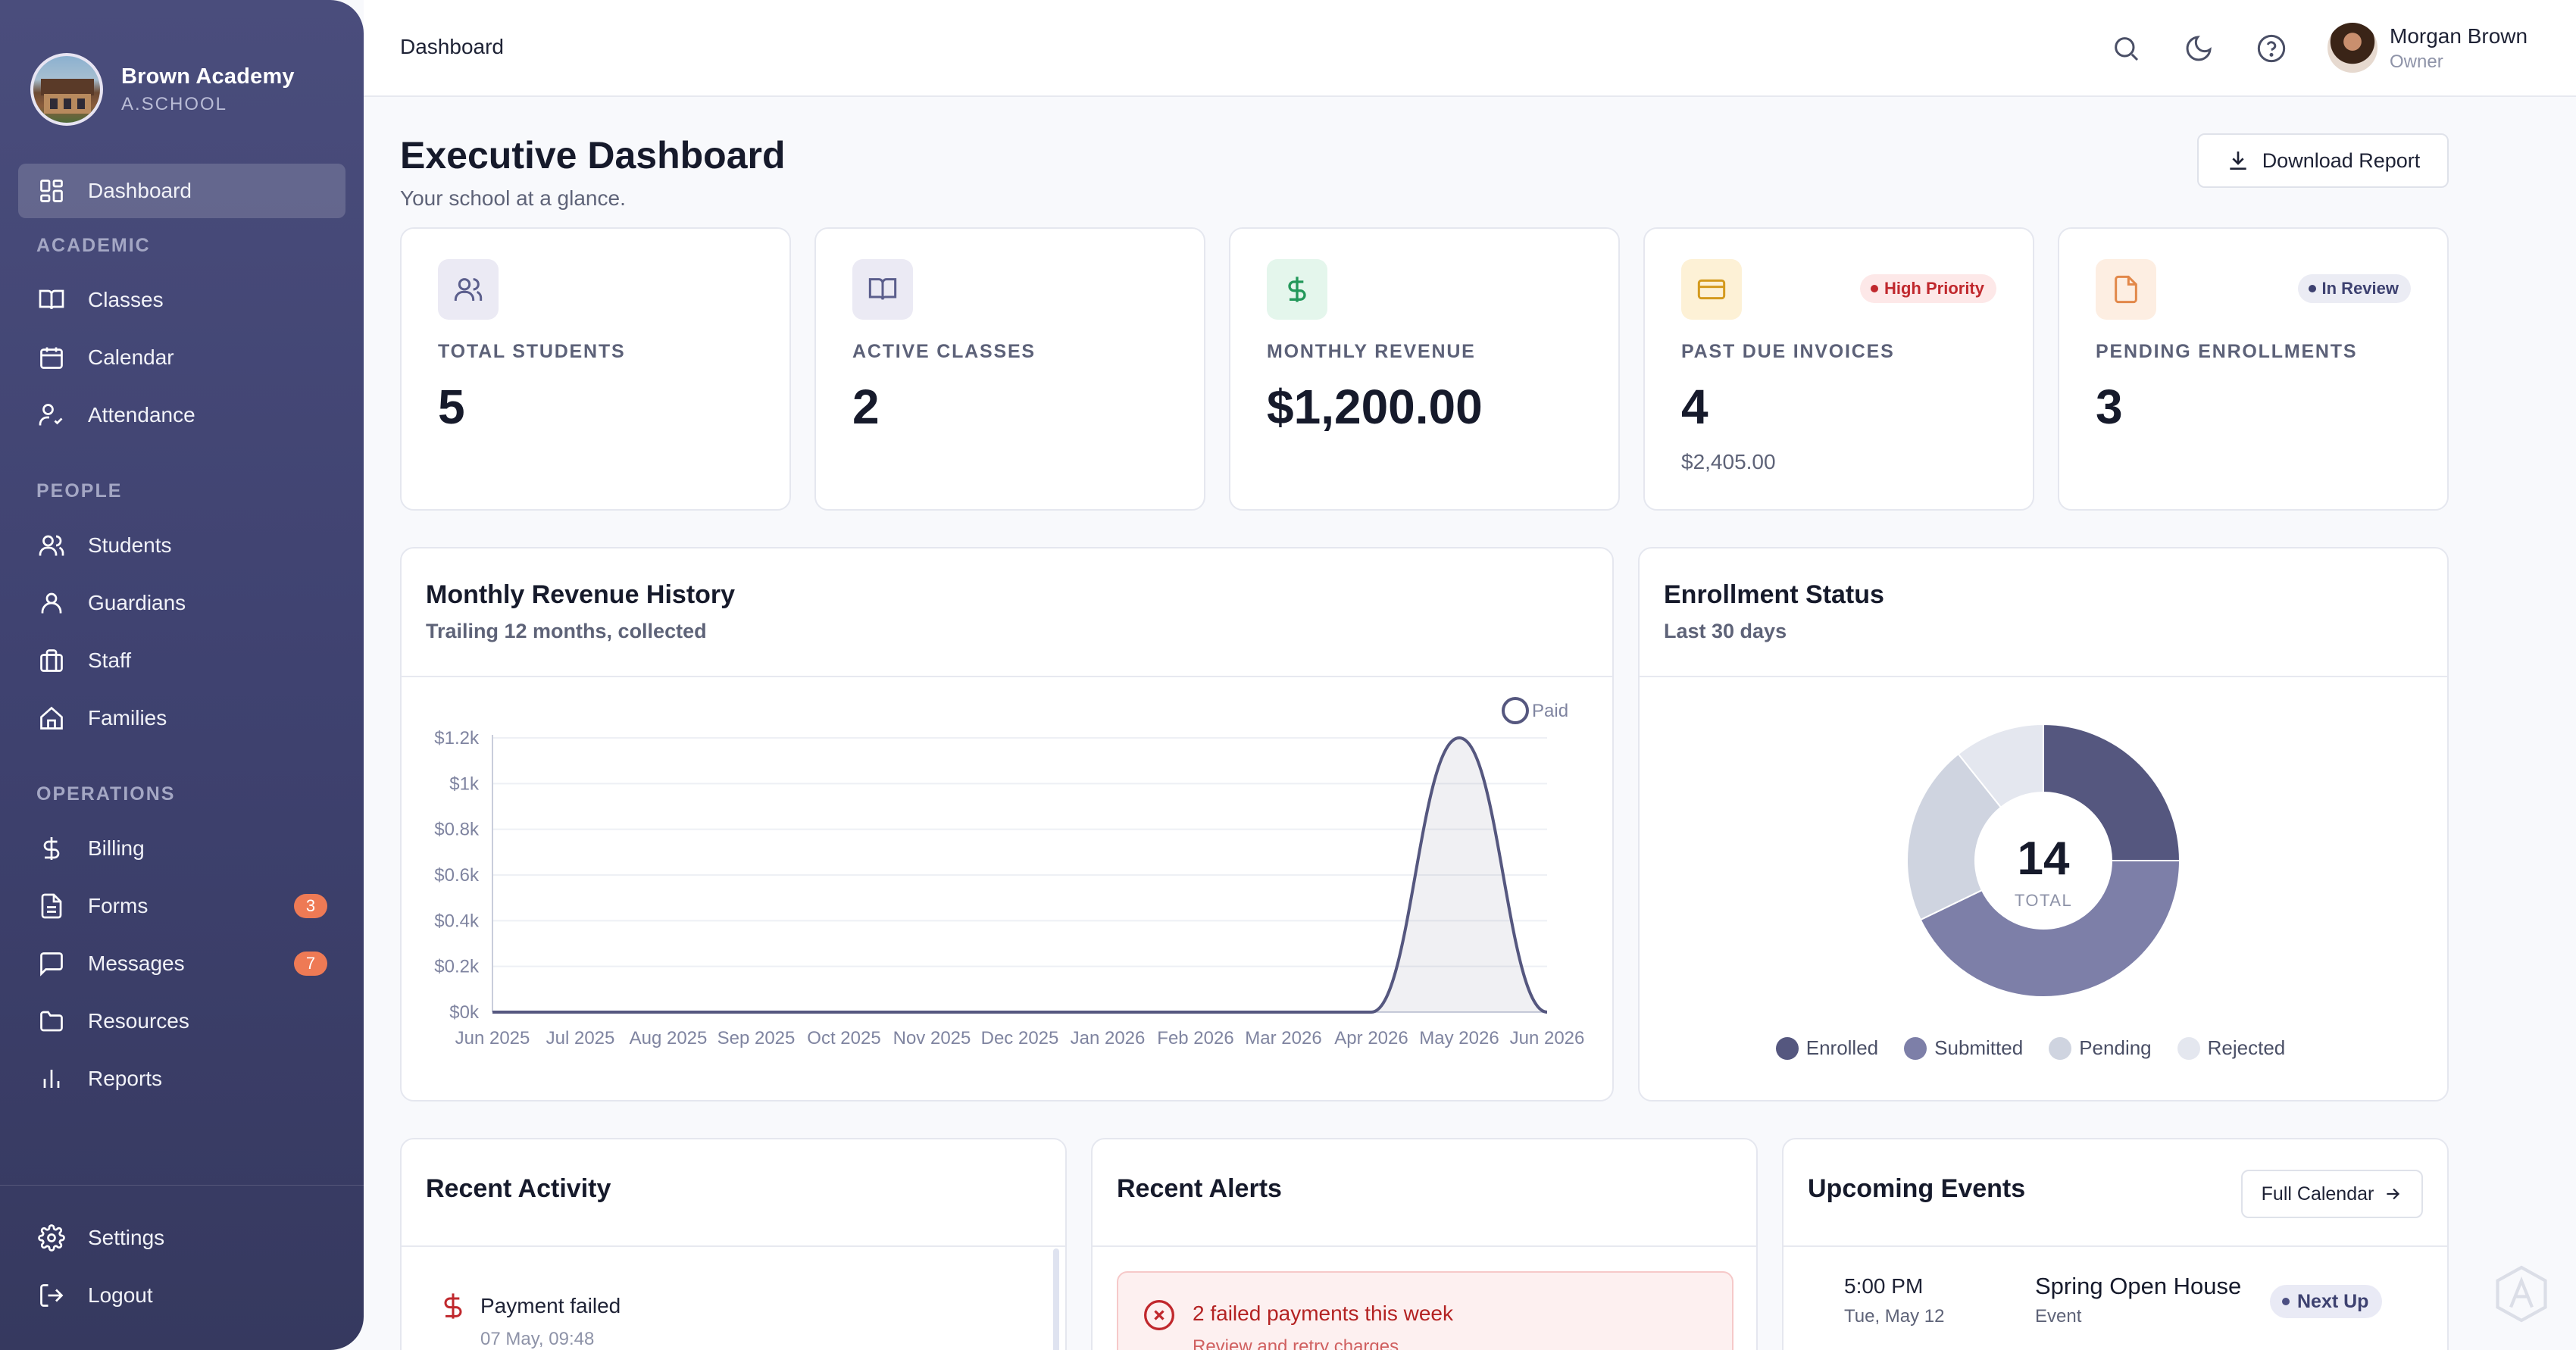 The image size is (2576, 1350). I want to click on download-report-button: Download Report, so click(2323, 160).